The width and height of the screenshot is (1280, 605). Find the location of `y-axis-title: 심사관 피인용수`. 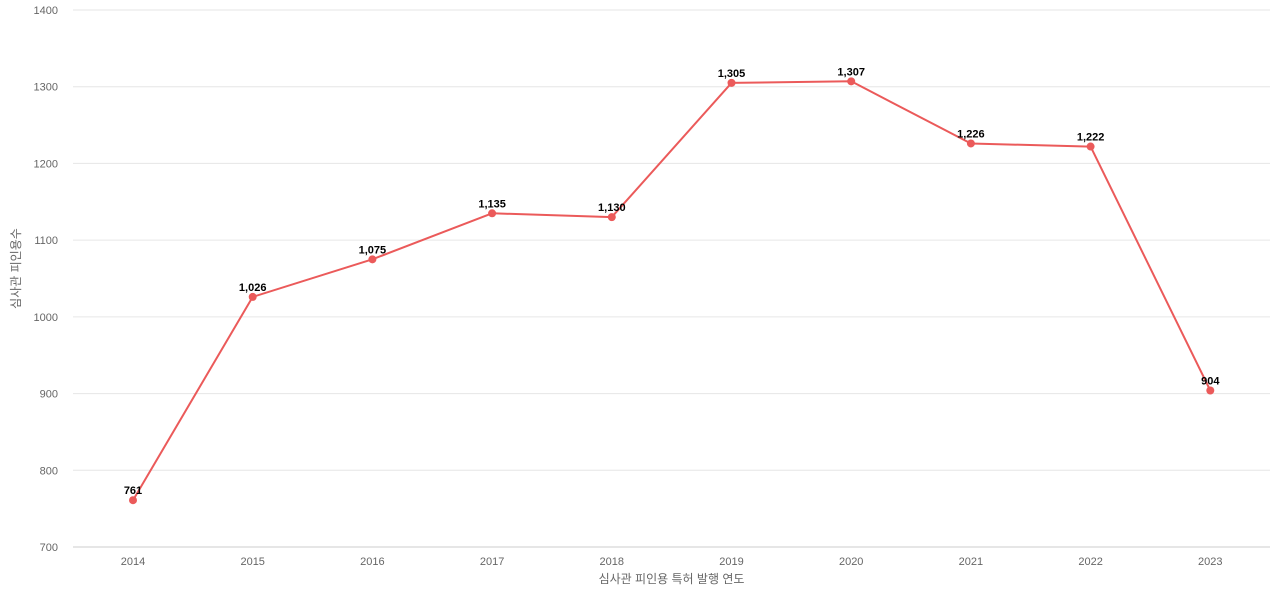

y-axis-title: 심사관 피인용수 is located at coordinates (16, 268).